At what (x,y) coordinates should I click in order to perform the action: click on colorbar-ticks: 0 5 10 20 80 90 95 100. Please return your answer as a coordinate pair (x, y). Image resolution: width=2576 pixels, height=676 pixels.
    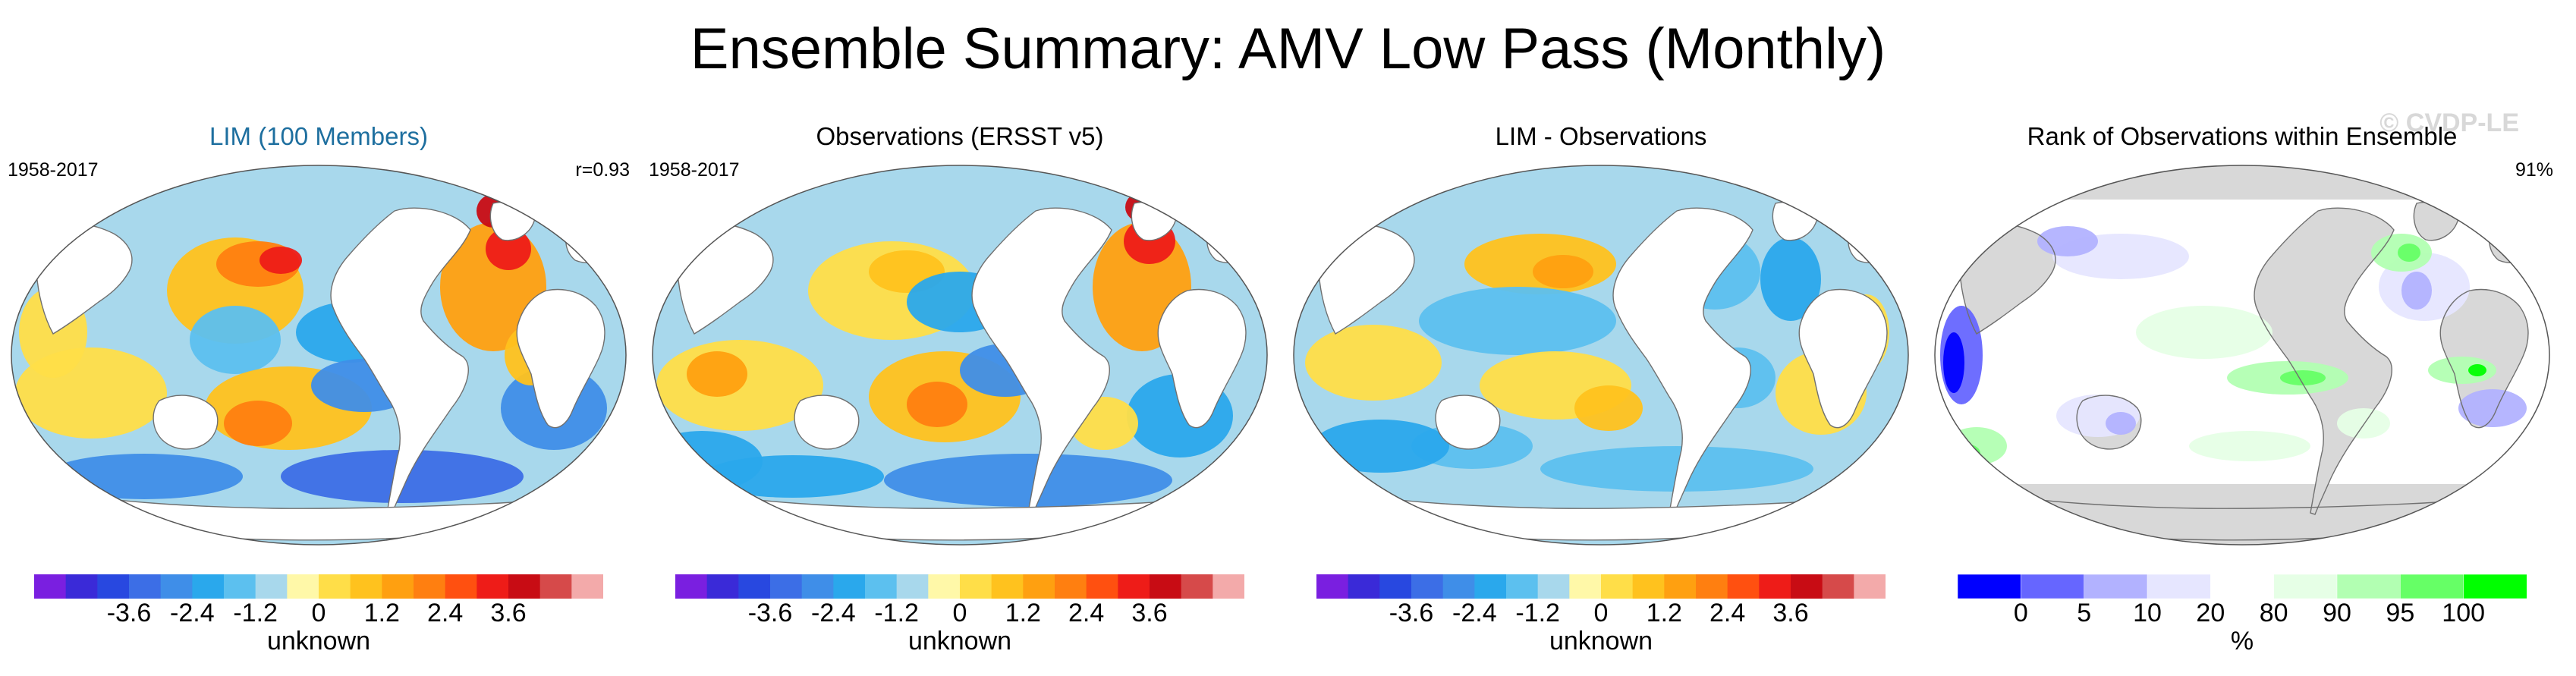
    Looking at the image, I should click on (2242, 613).